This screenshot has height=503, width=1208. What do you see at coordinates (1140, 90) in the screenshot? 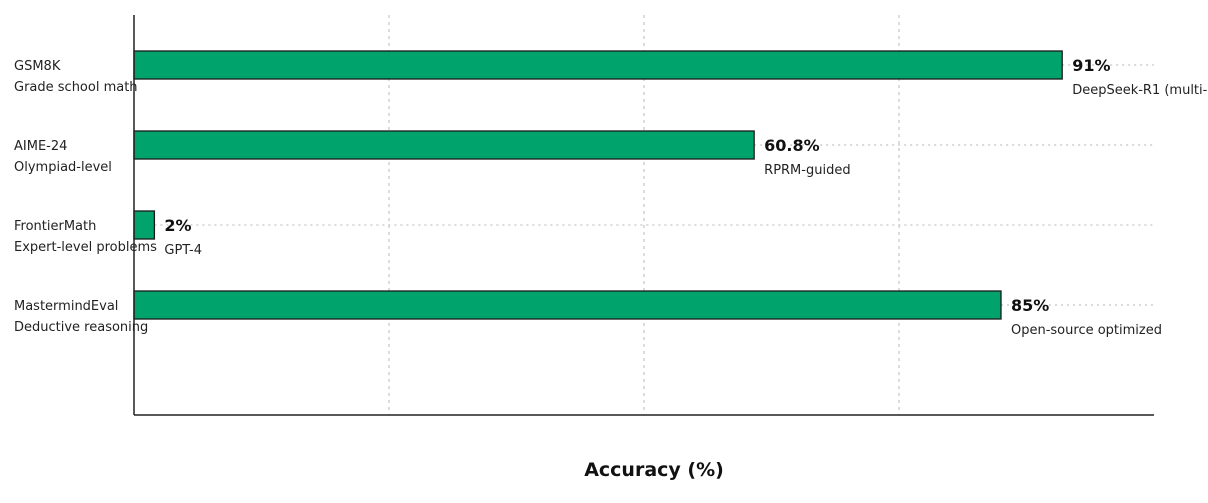
I see `bar-note: DeepSeek-R1 (multi-agent debate)` at bounding box center [1140, 90].